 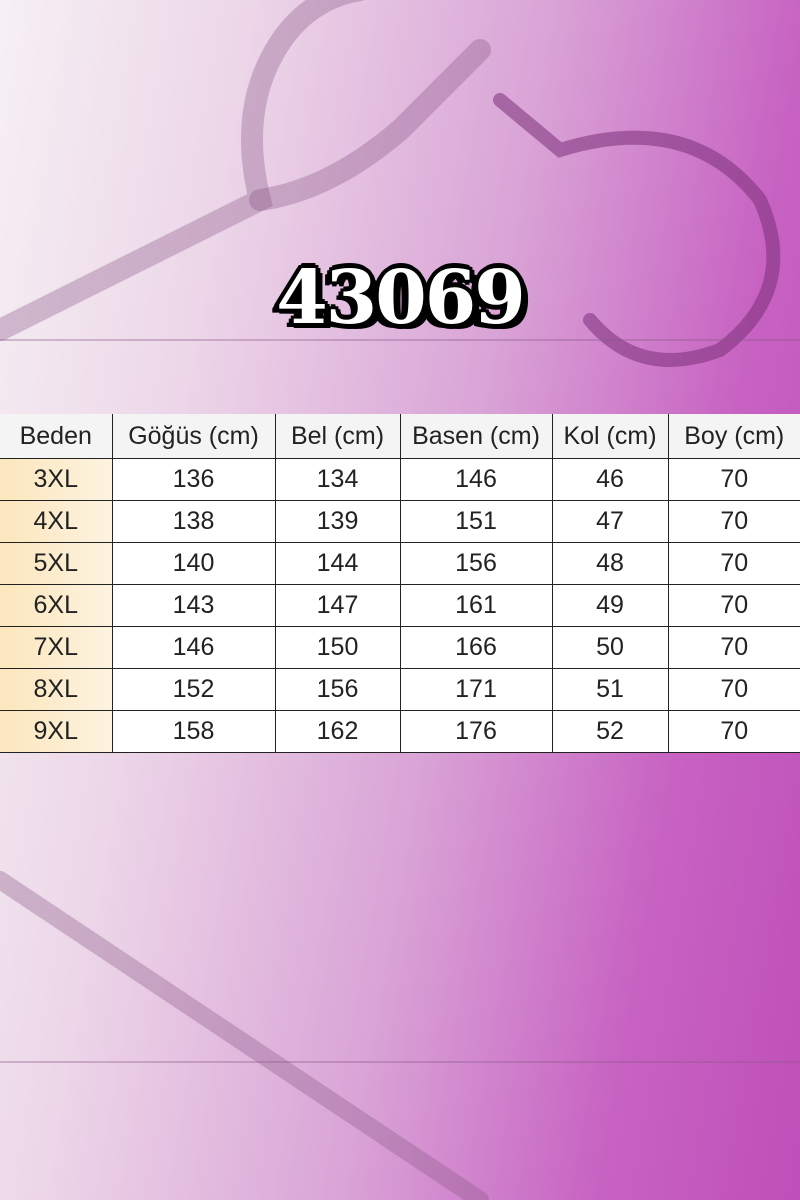 I want to click on column-header: Basen (cm), so click(x=476, y=436).